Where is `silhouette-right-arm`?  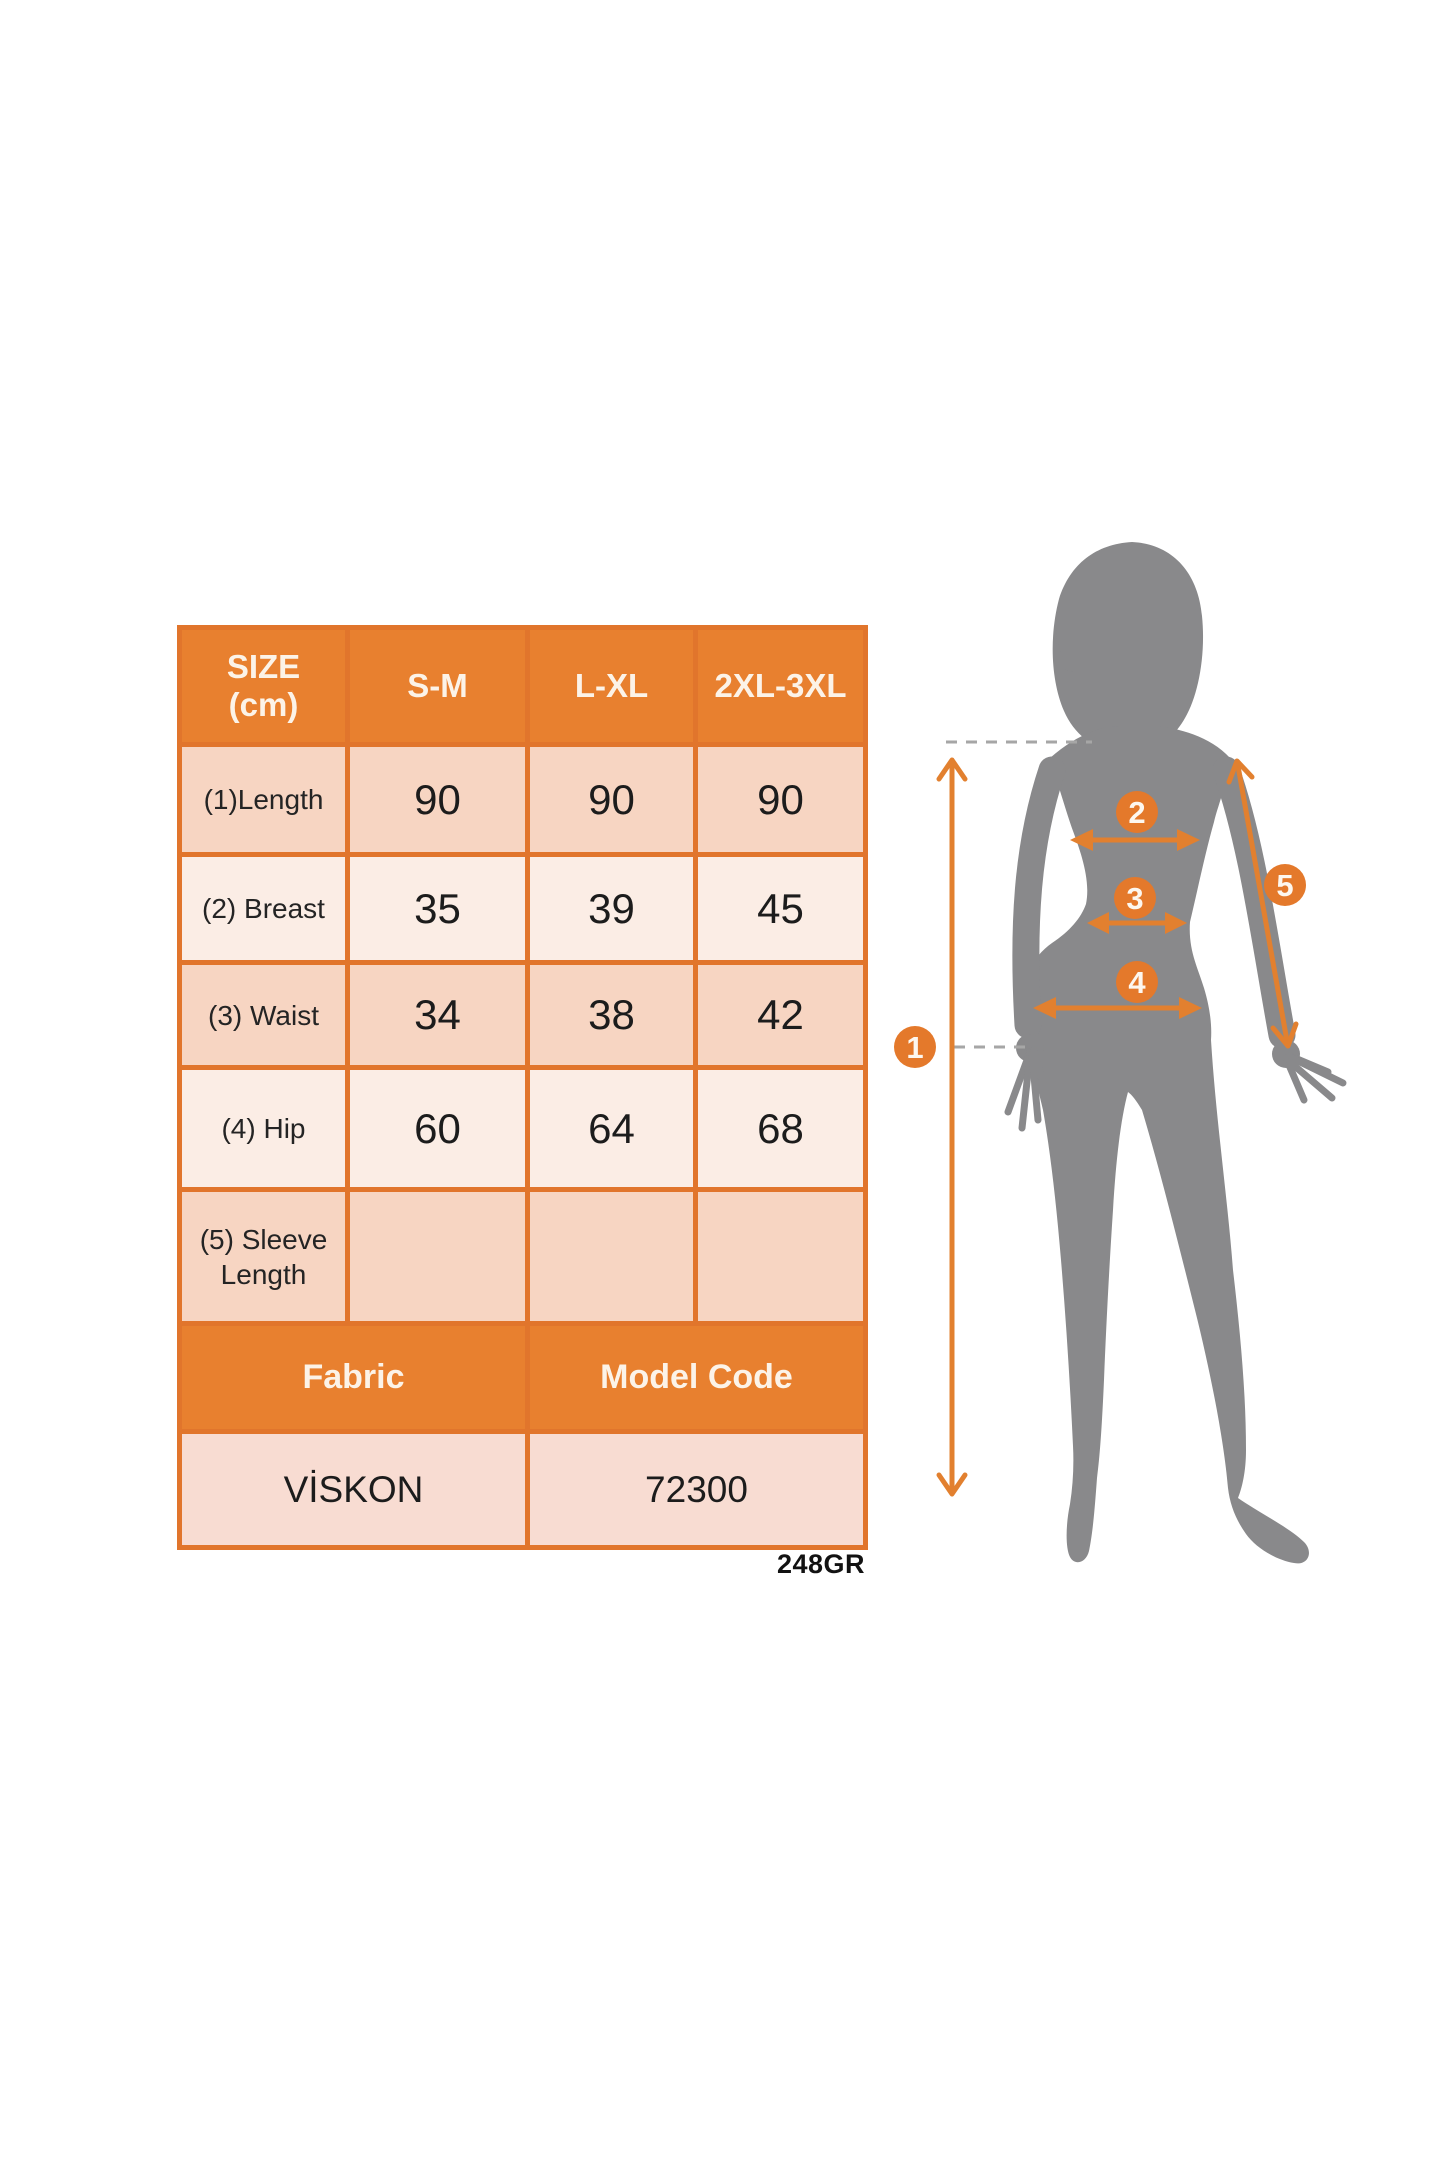 silhouette-right-arm is located at coordinates (1254, 902).